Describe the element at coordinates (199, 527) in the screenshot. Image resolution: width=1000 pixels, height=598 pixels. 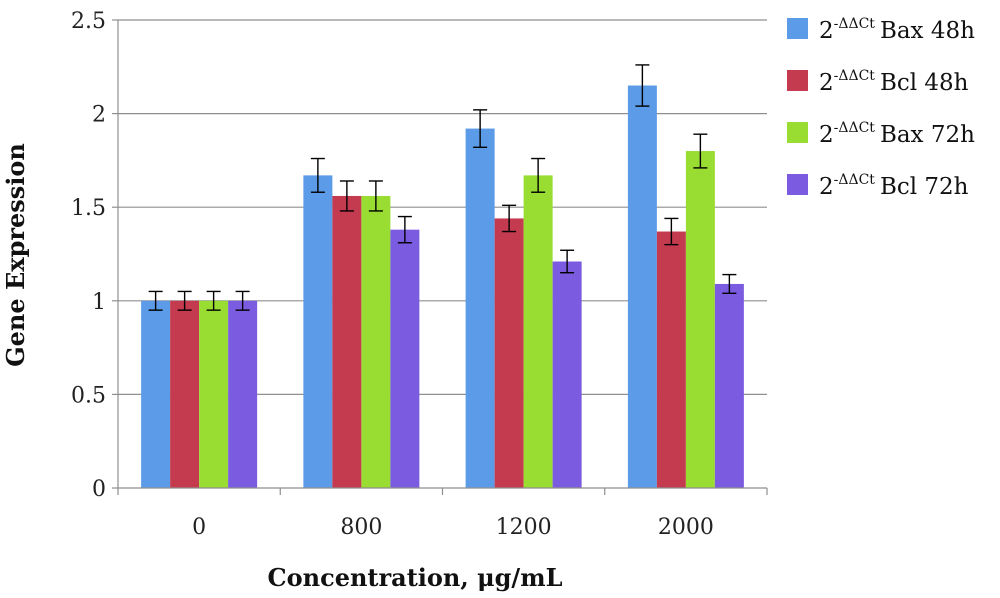
I see `x-tick-label: 0` at that location.